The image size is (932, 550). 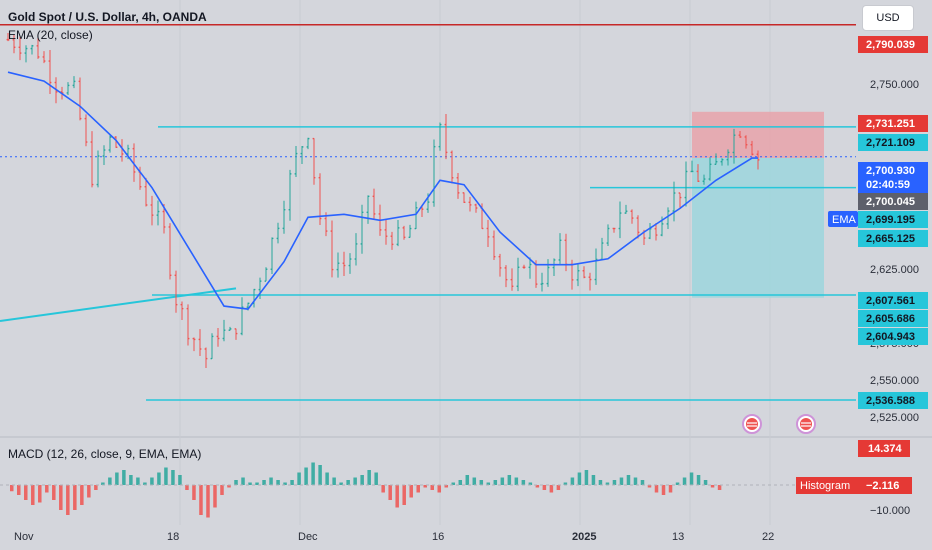 What do you see at coordinates (843, 219) in the screenshot?
I see `ema-tag-badge` at bounding box center [843, 219].